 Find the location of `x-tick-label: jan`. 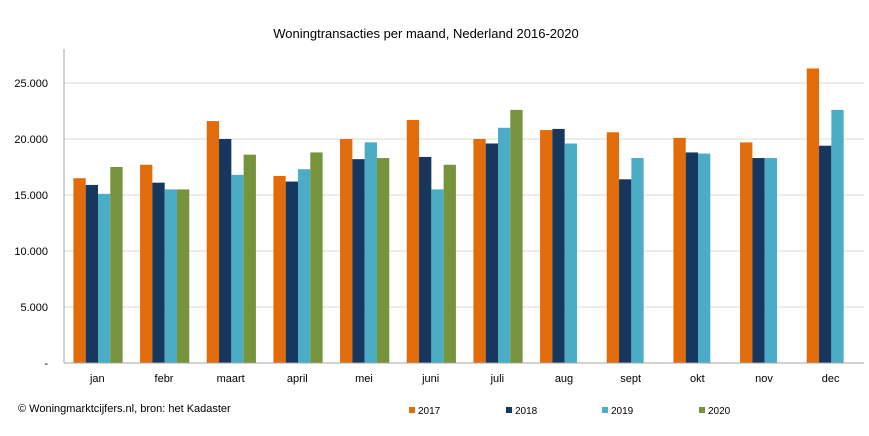

x-tick-label: jan is located at coordinates (97, 379).